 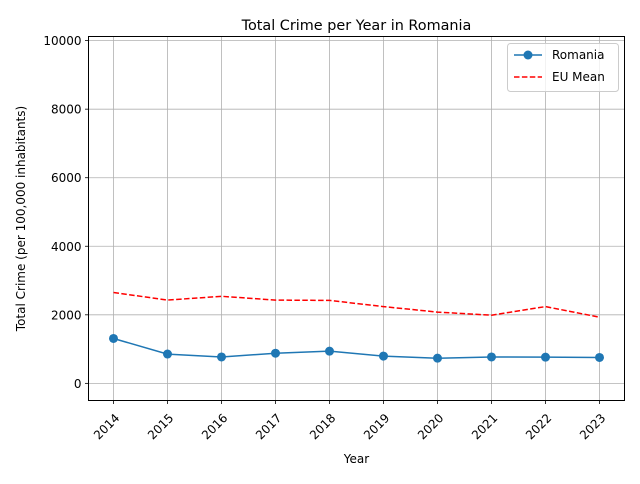 What do you see at coordinates (268, 426) in the screenshot?
I see `x-tick-label: 2017` at bounding box center [268, 426].